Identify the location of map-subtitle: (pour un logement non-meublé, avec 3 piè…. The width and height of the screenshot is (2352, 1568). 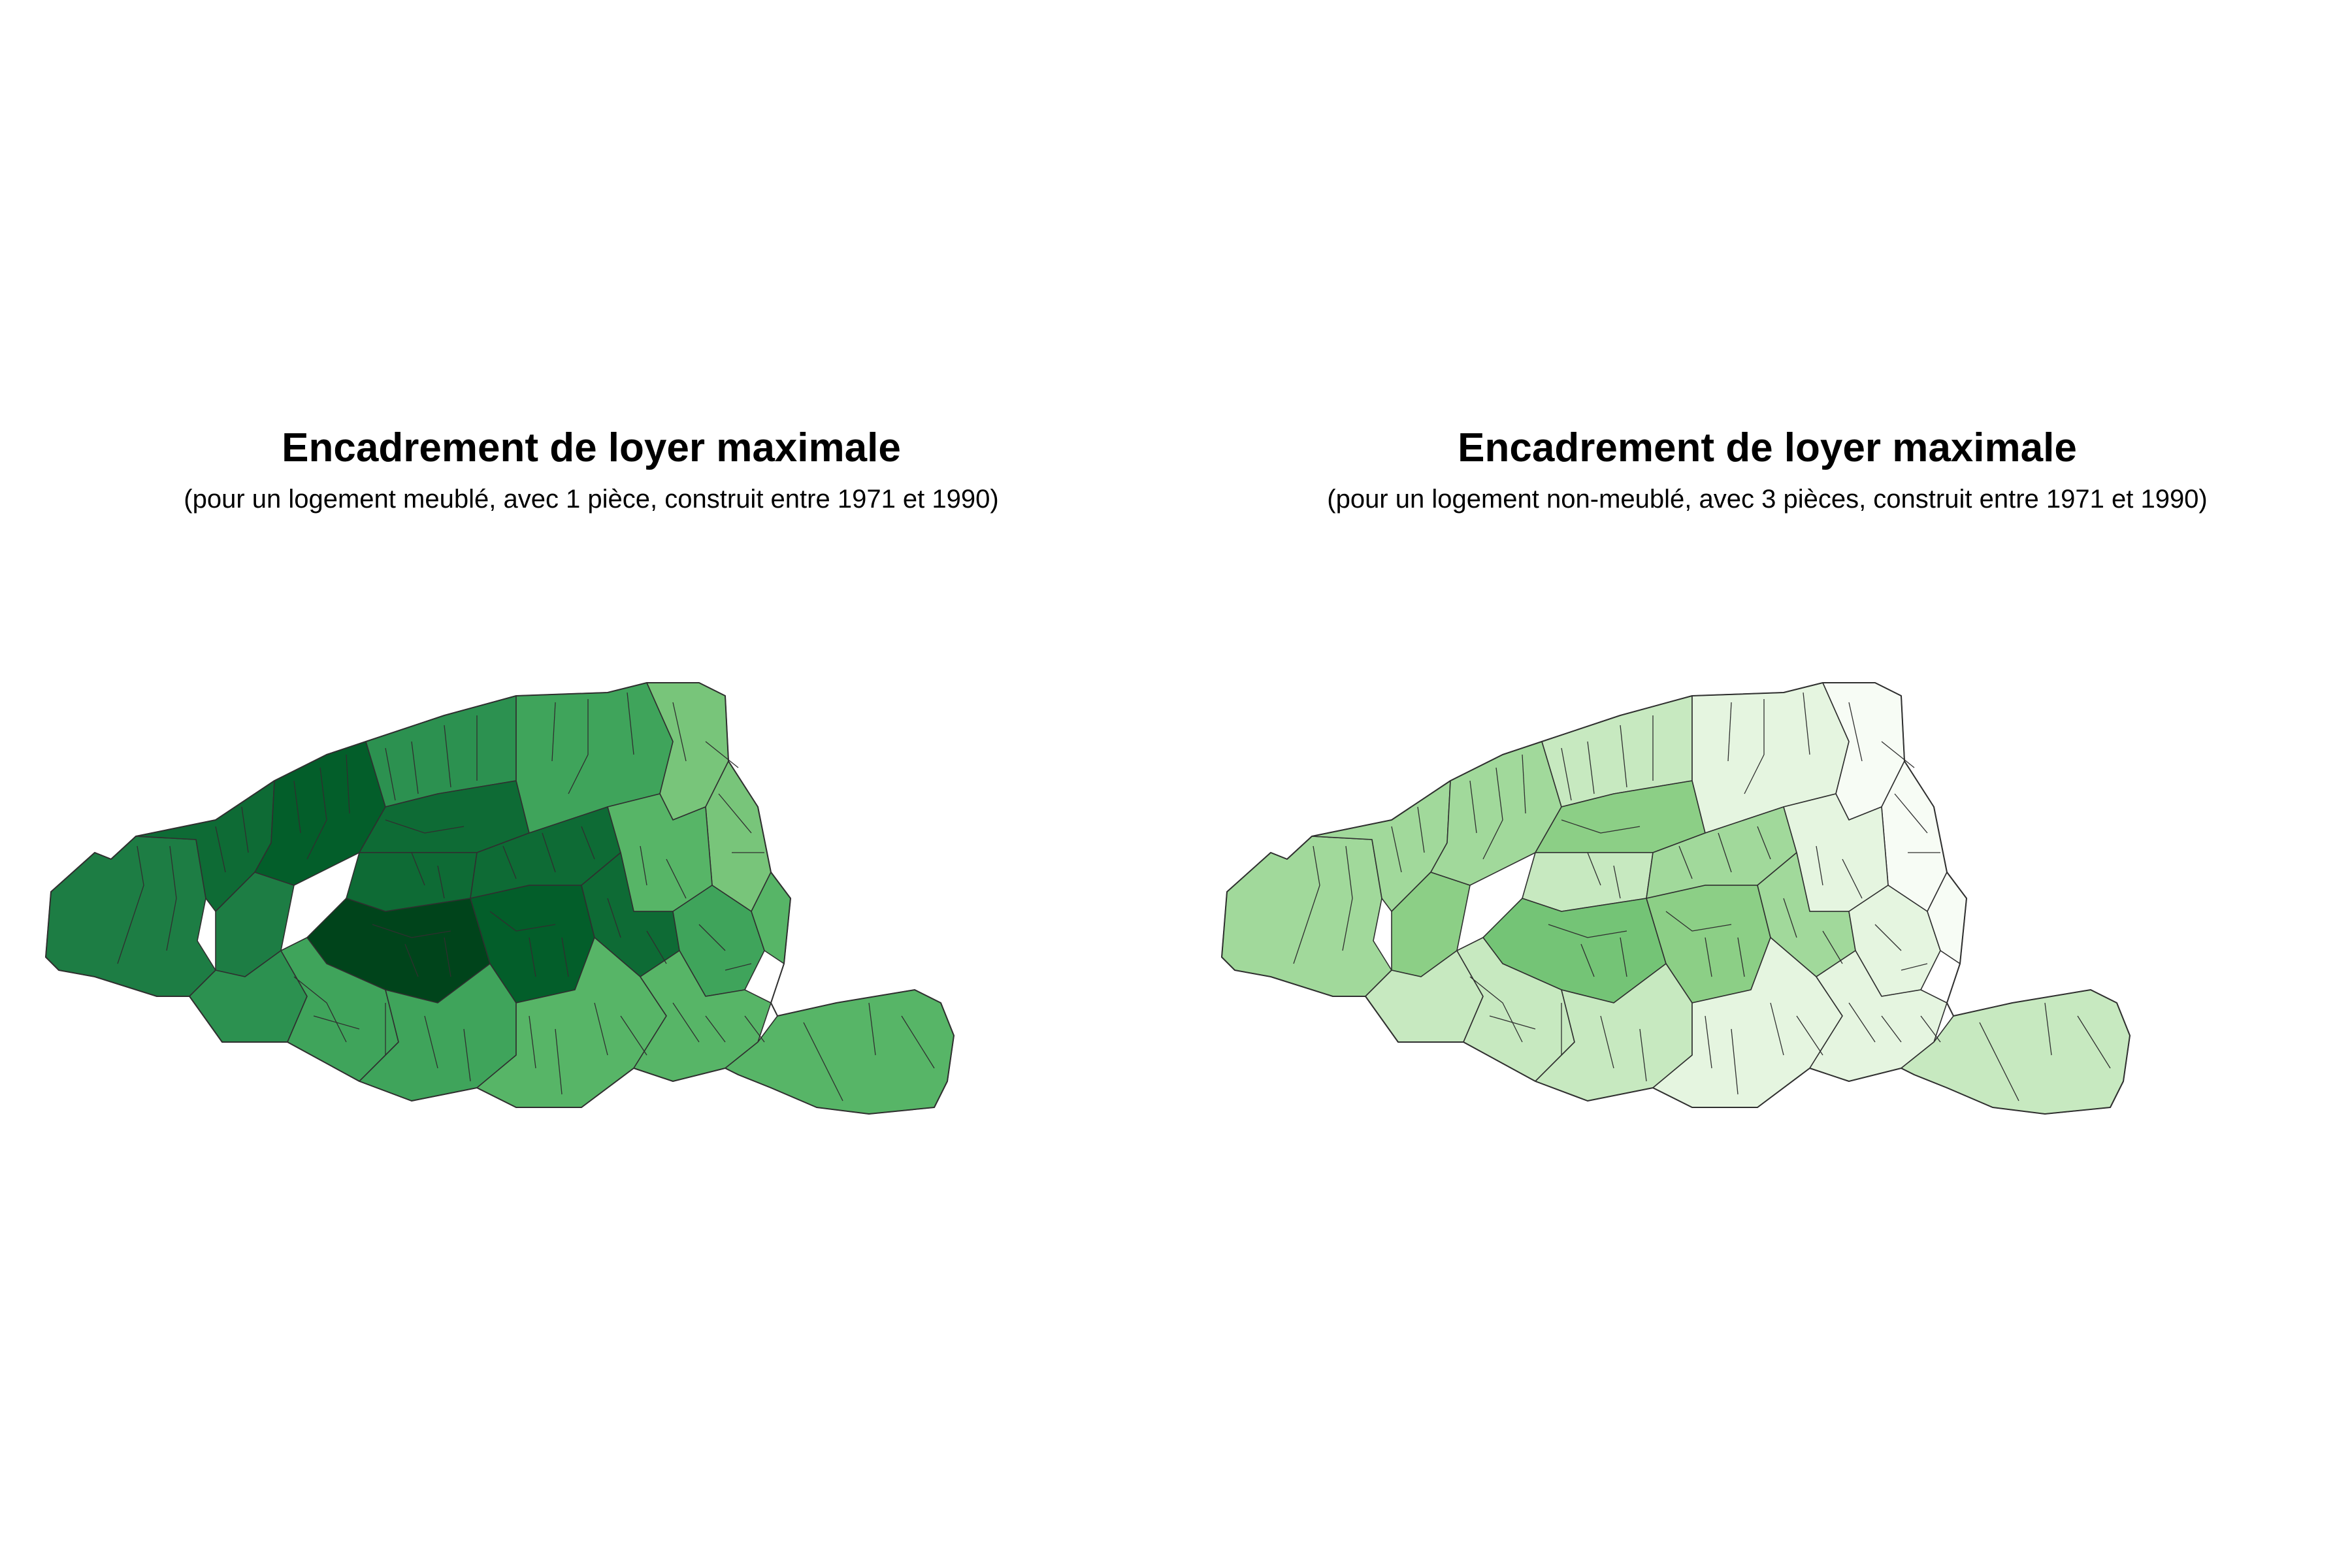
(1767, 499).